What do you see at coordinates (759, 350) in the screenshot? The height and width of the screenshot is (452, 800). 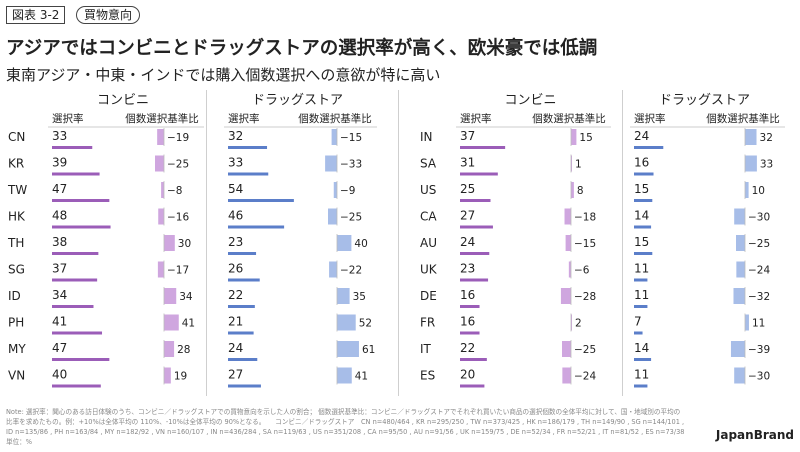 I see `index-value-label: −39` at bounding box center [759, 350].